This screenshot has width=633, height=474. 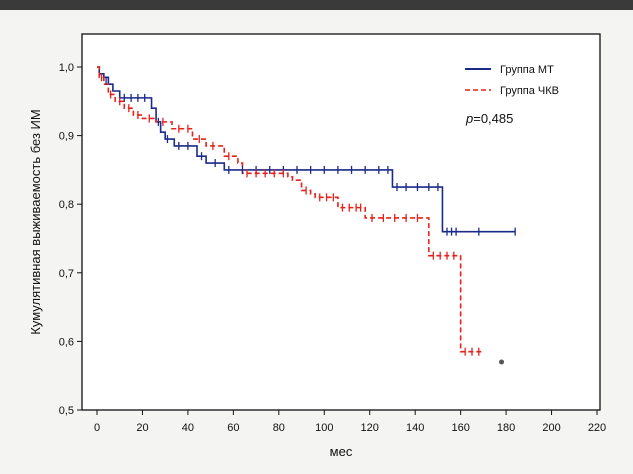 What do you see at coordinates (551, 428) in the screenshot?
I see `x-tick-label: 200` at bounding box center [551, 428].